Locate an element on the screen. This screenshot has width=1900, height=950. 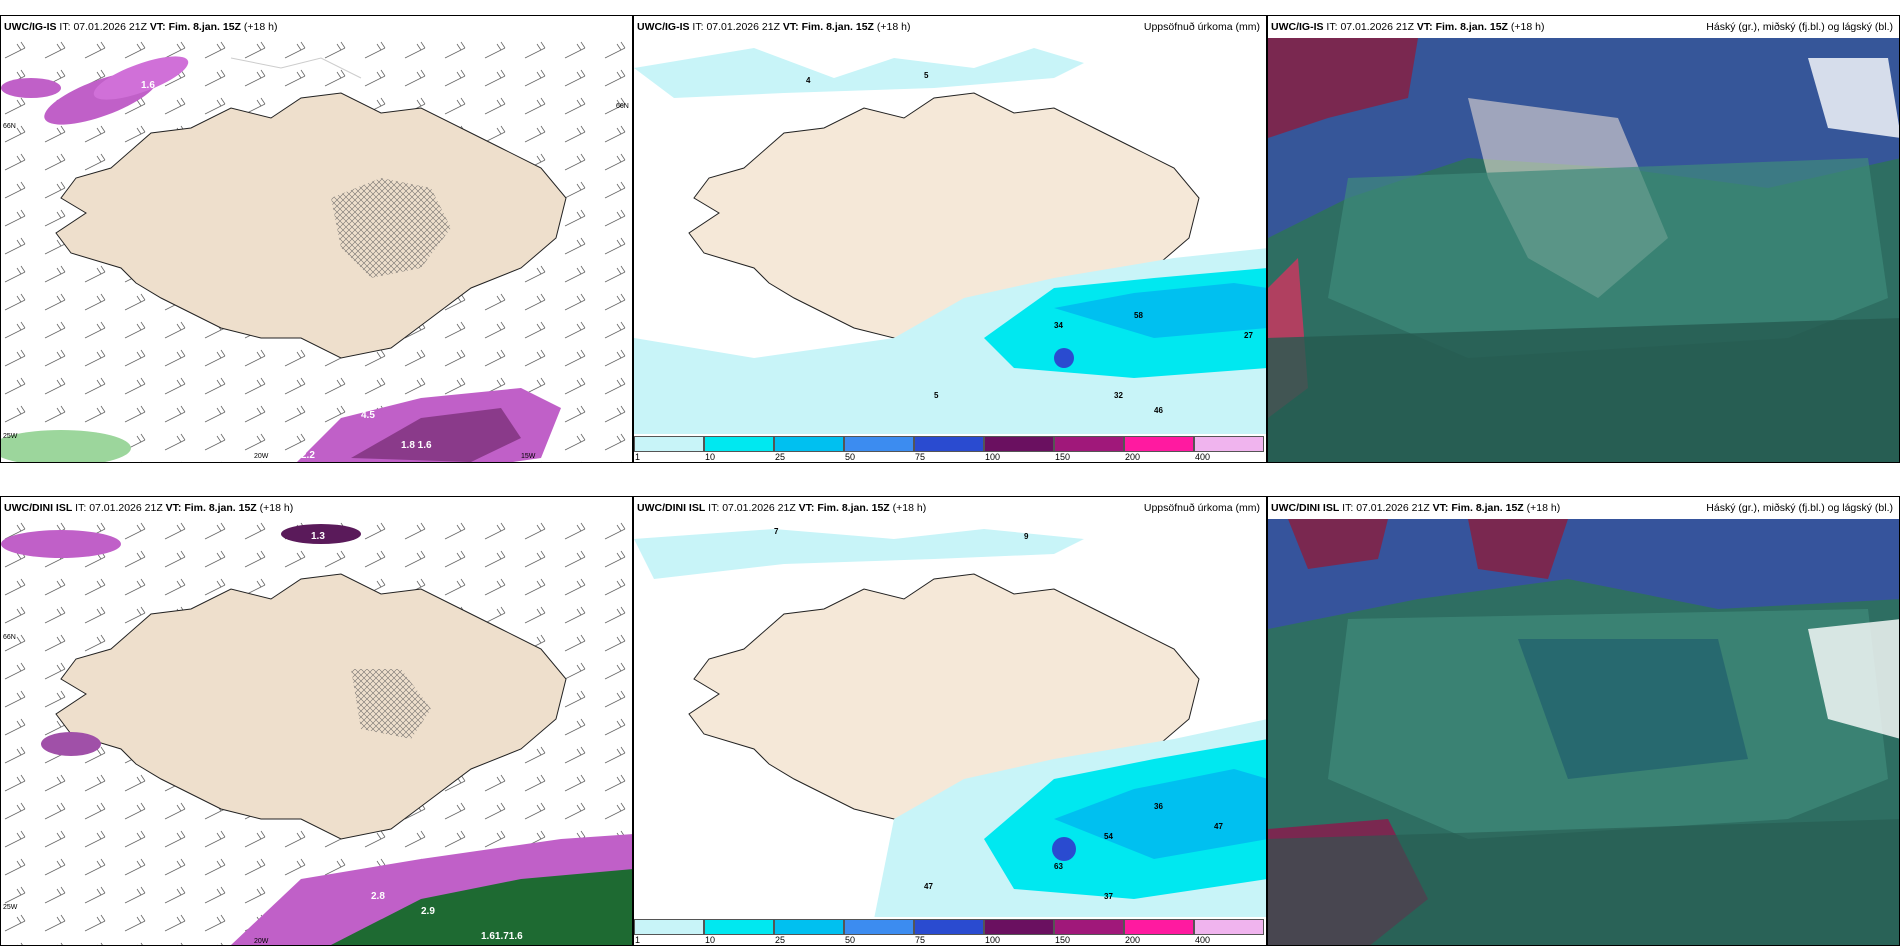
wind-value: 4.5 is located at coordinates (368, 415).